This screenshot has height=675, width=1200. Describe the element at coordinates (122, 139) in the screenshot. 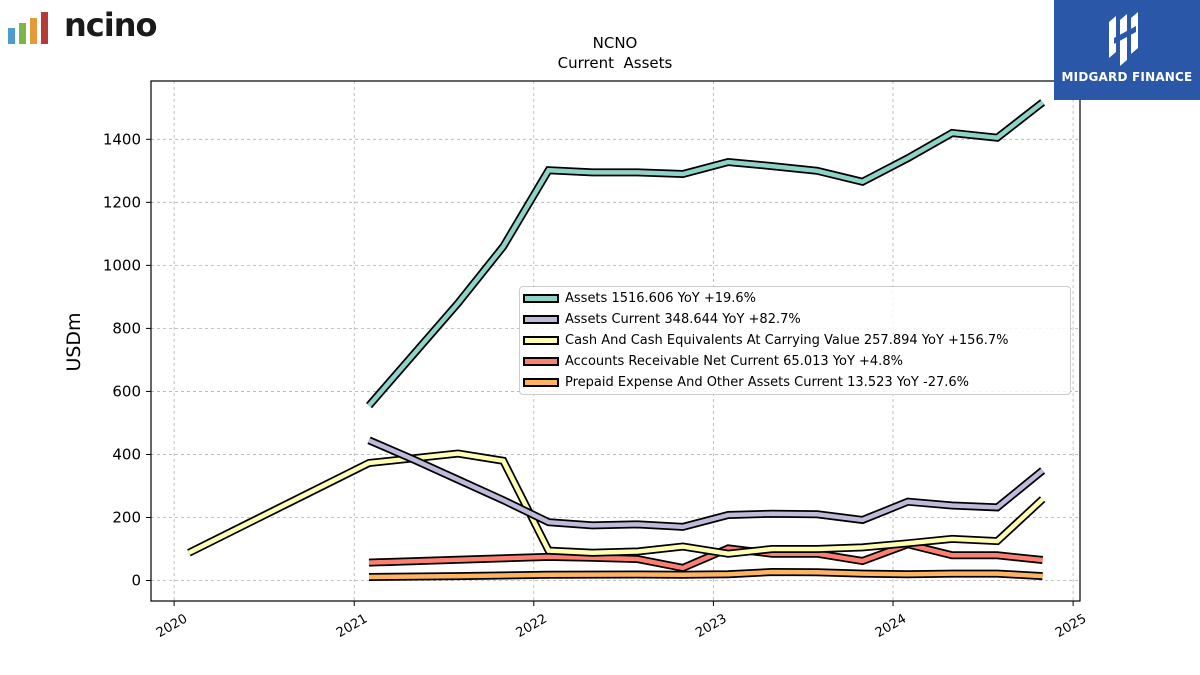

I see `y-tick-label: 1400` at that location.